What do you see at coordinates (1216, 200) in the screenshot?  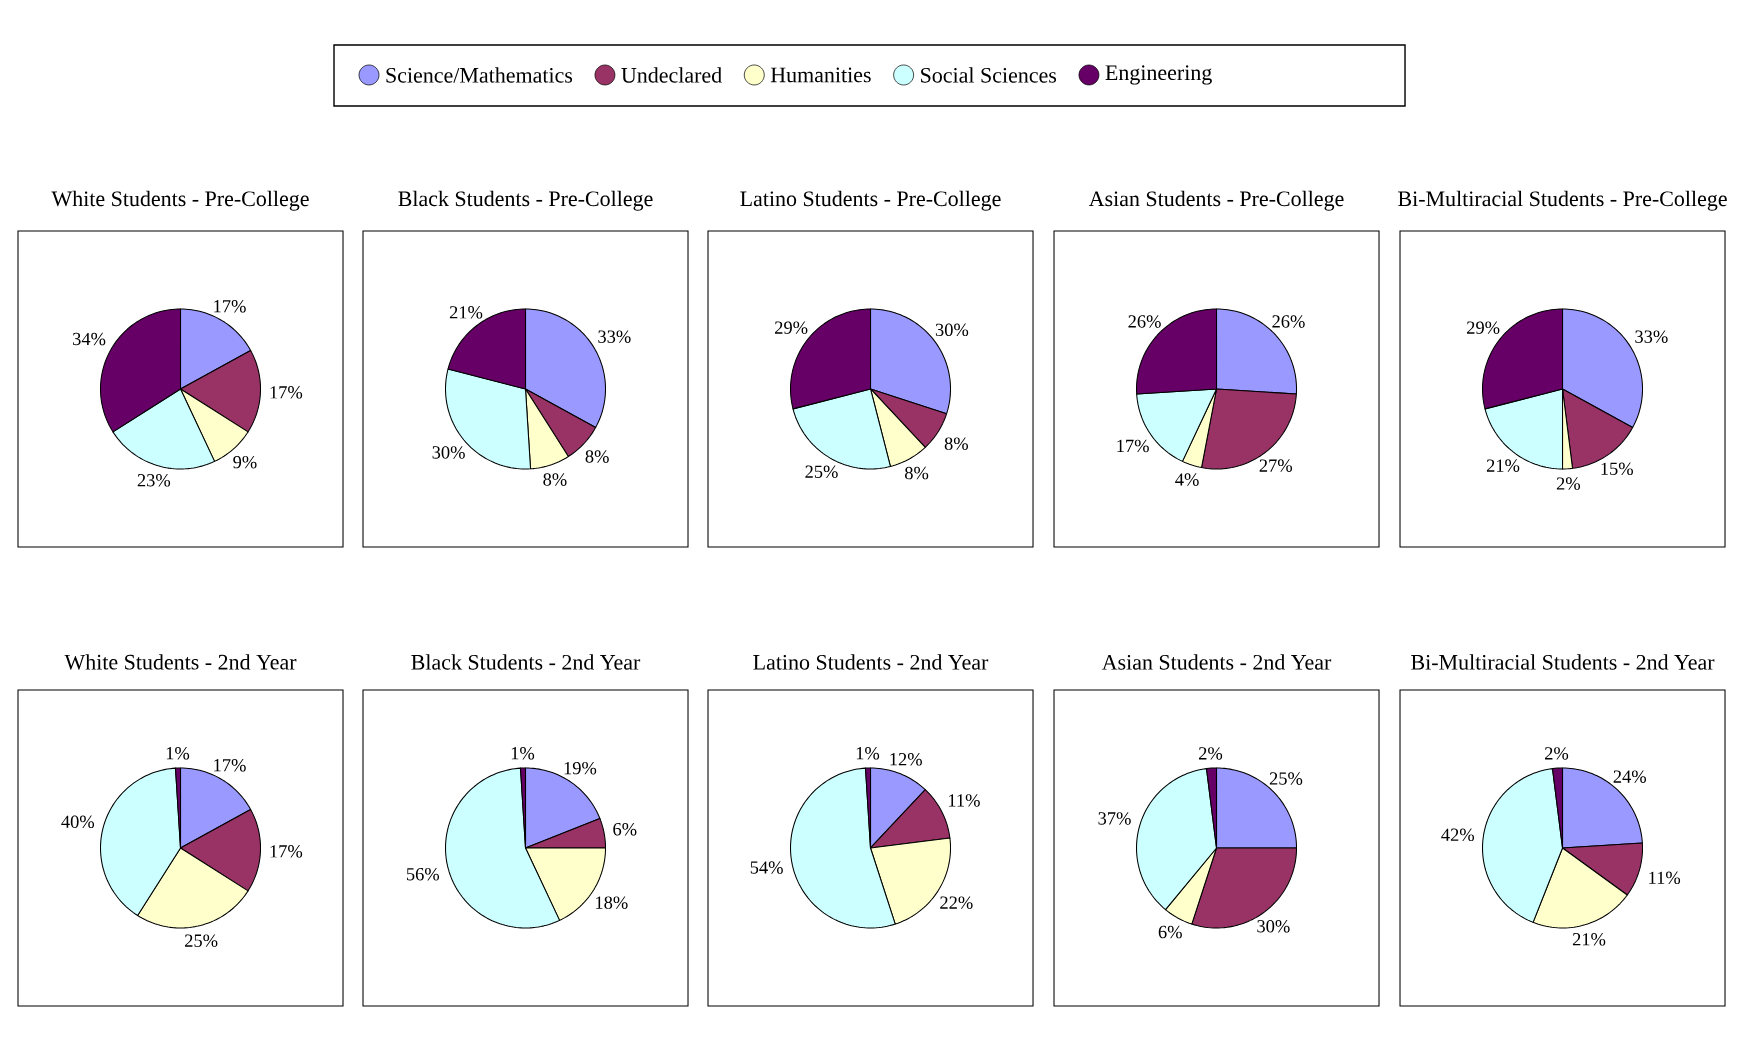 I see `chart-title: Asian Students - Pre-College` at bounding box center [1216, 200].